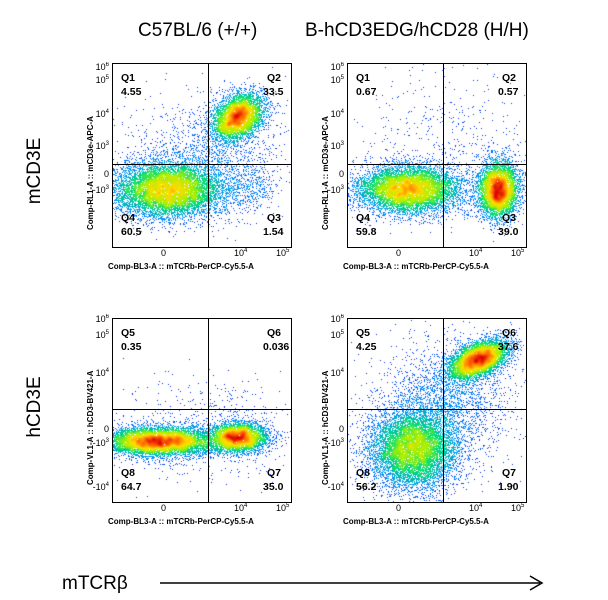 Image resolution: width=608 pixels, height=600 pixels. I want to click on plot-area: Q5 4.25 Q6 37.6 Q7 1.90 Q8 56.2, so click(437, 410).